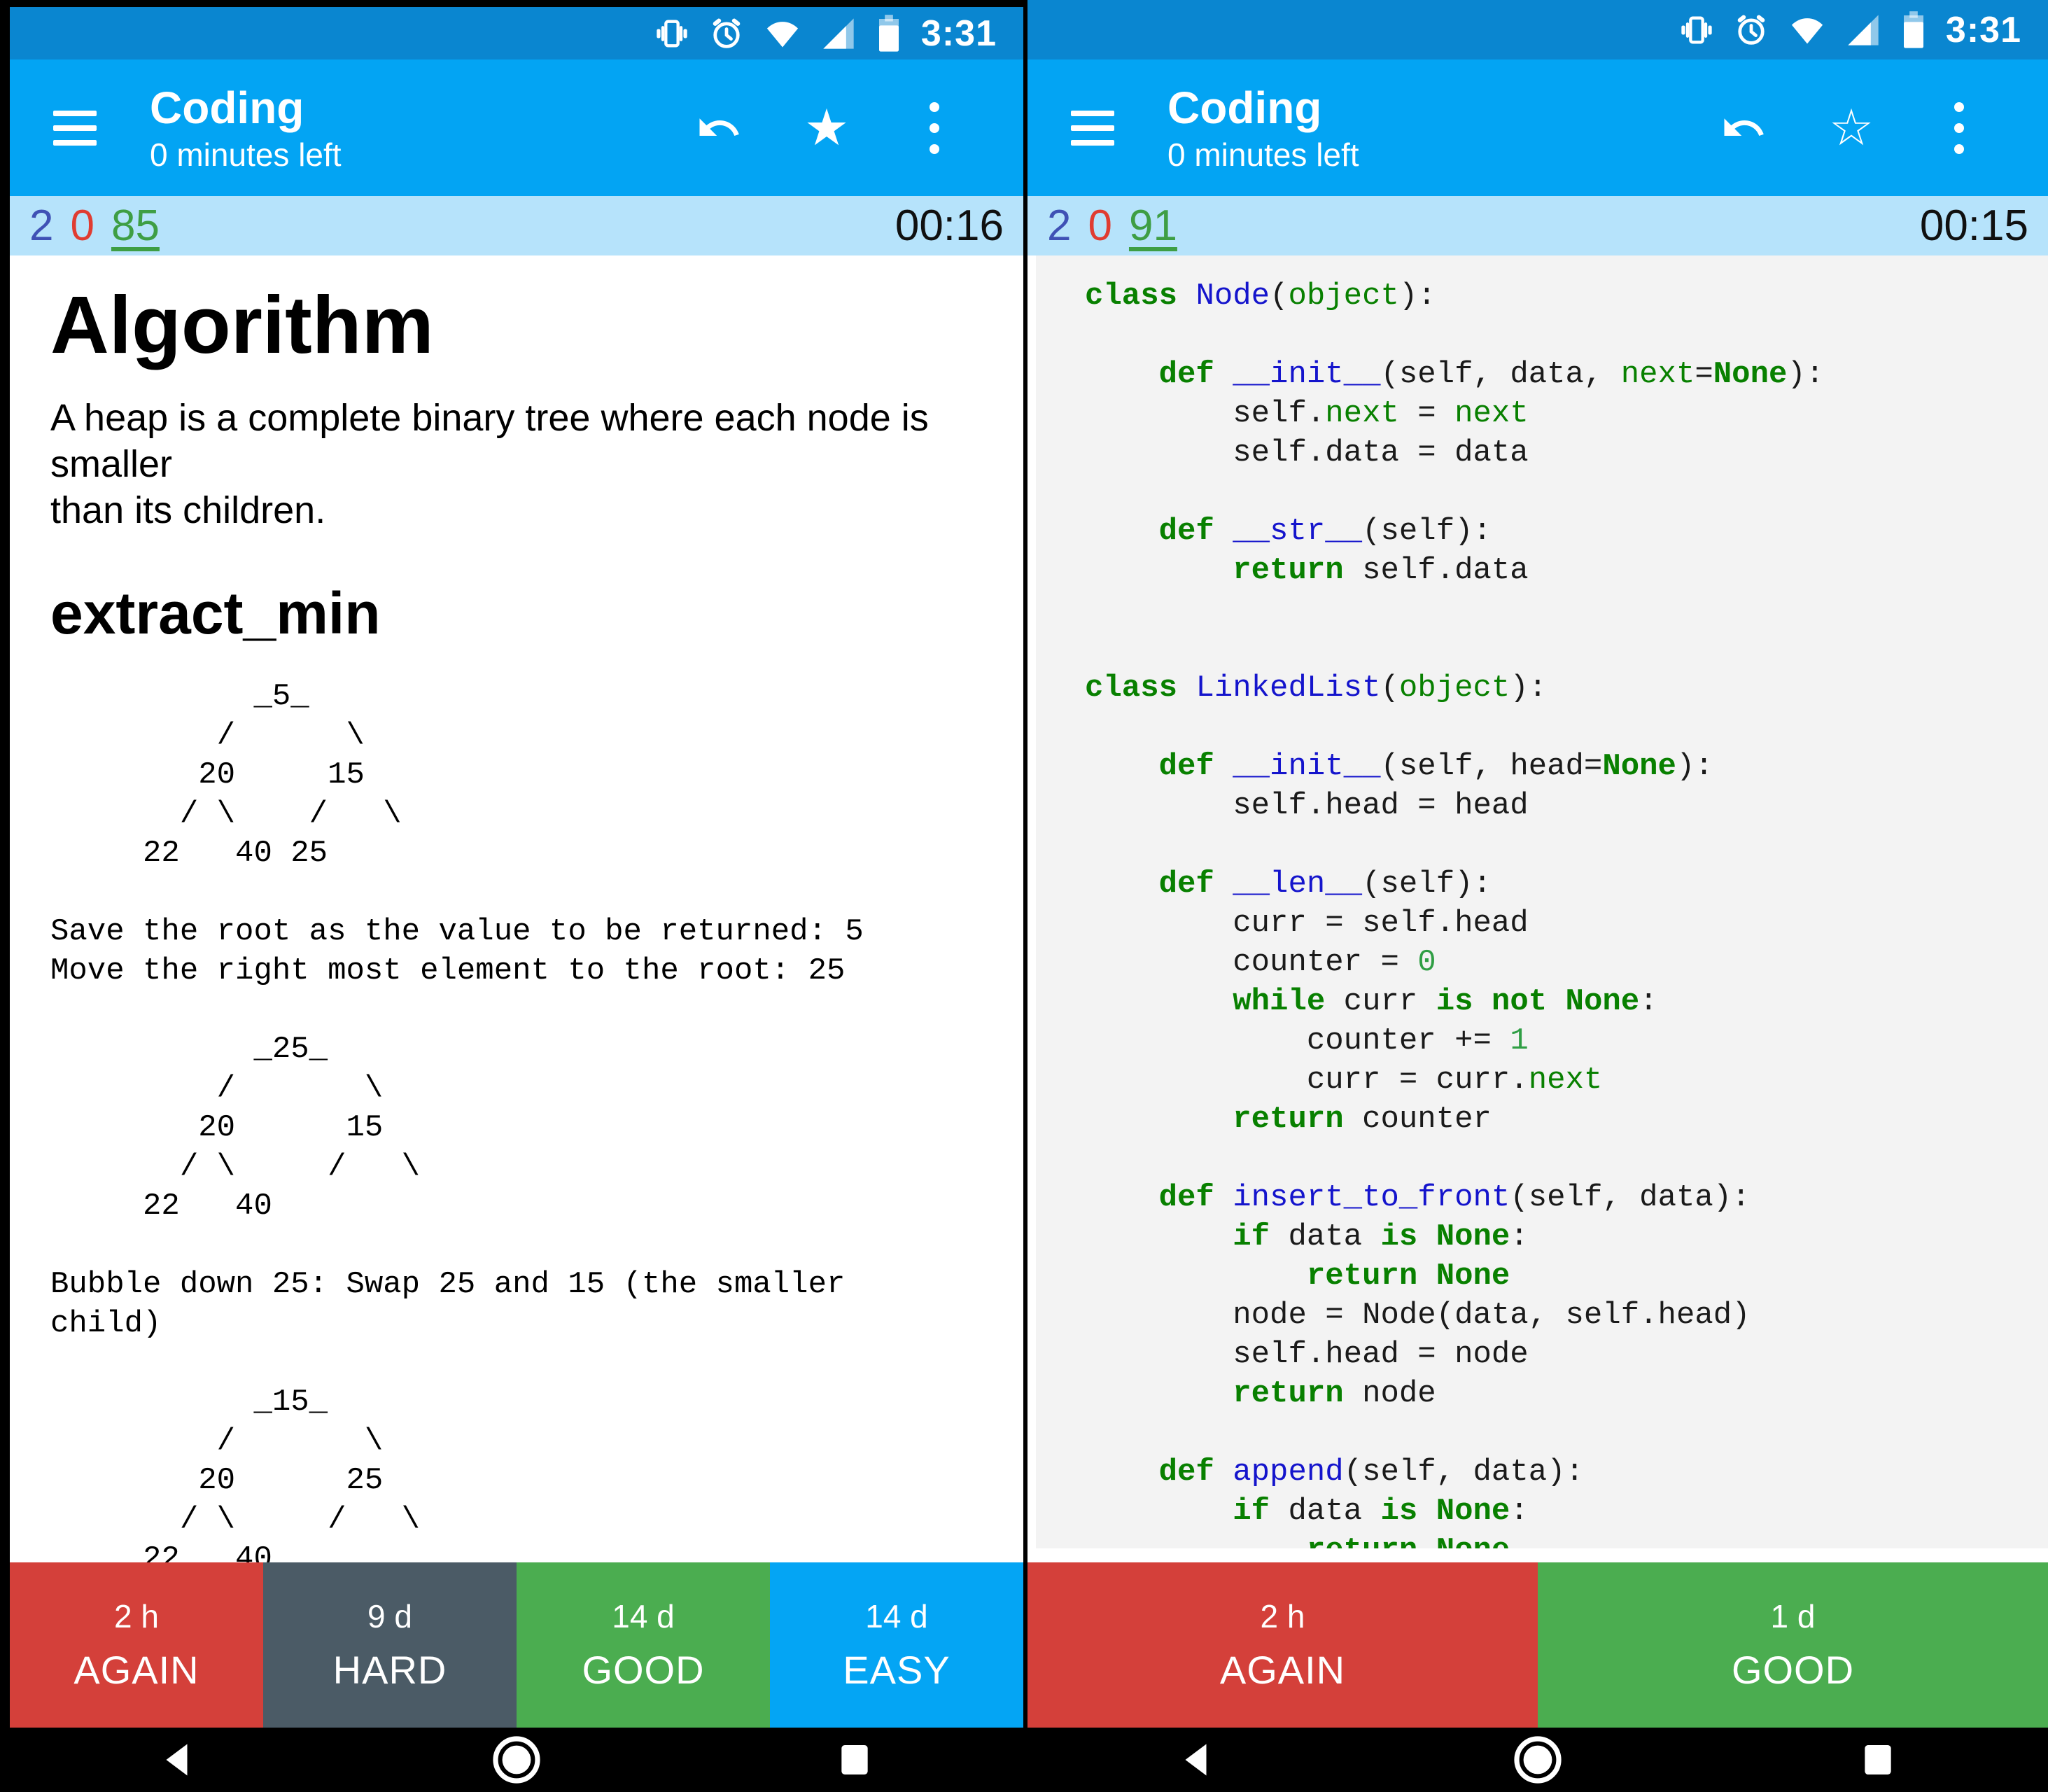 This screenshot has height=1792, width=2048. I want to click on ascii-tree-after-move: _25_ / \ 20 15 / \ / \ 22 40, so click(282, 1127).